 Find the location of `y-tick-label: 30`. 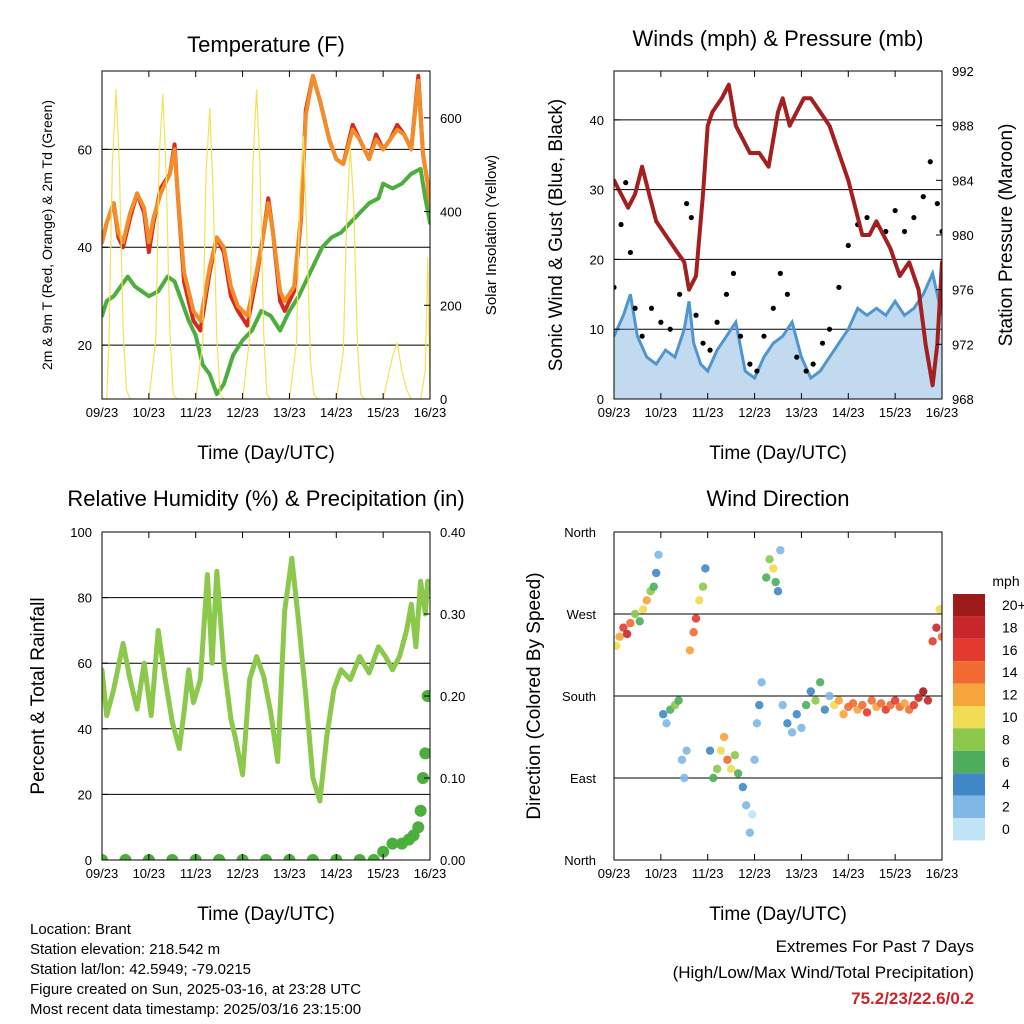

y-tick-label: 30 is located at coordinates (597, 190).